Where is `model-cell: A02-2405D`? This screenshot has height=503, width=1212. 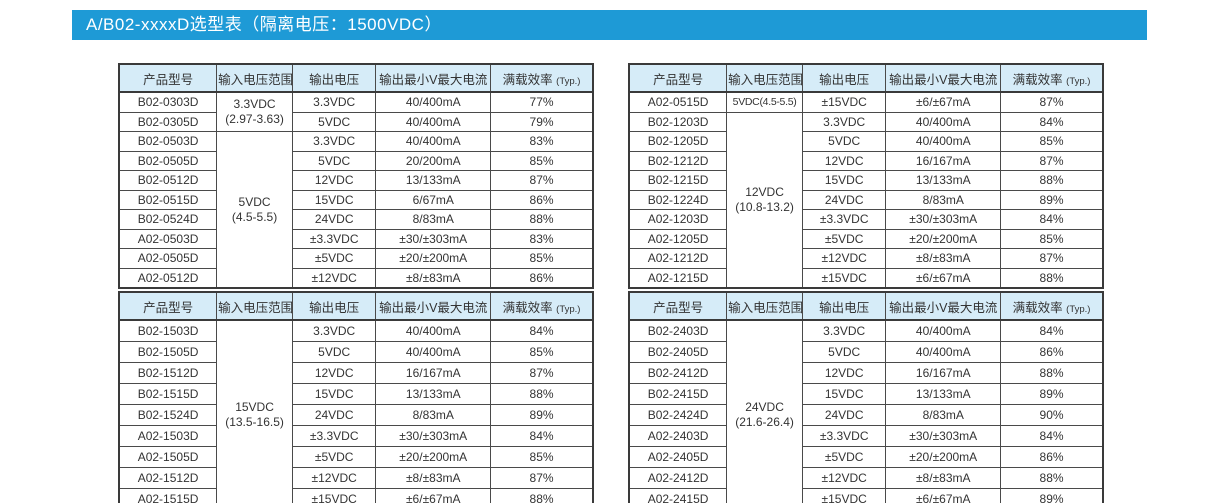 model-cell: A02-2405D is located at coordinates (678, 457).